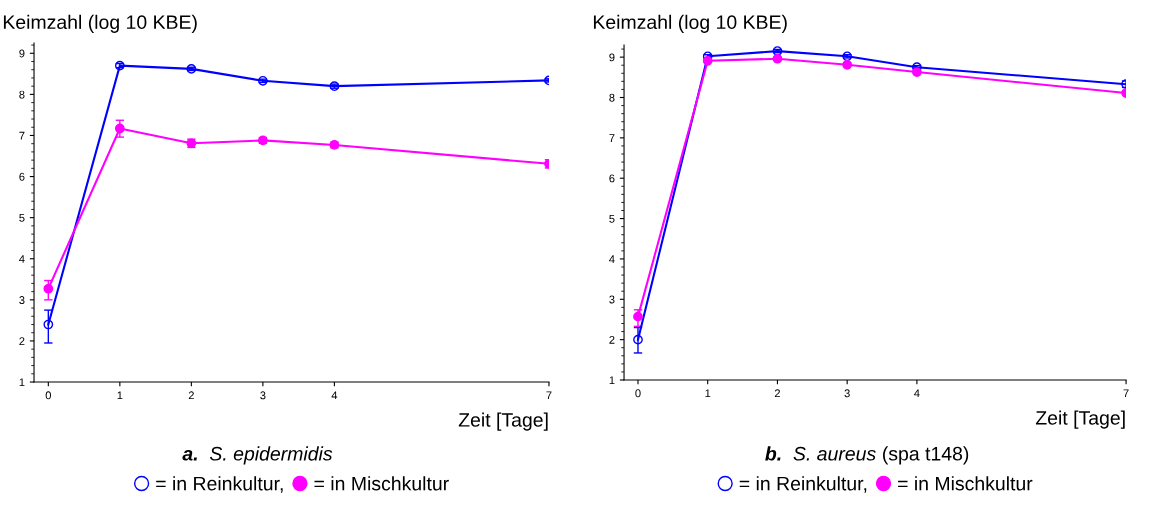  I want to click on text: b., so click(773, 453).